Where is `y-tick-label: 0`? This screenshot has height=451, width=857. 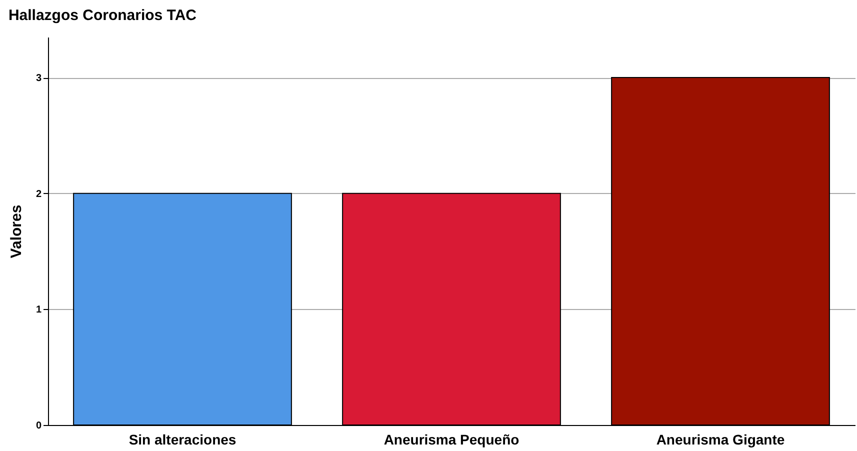 y-tick-label: 0 is located at coordinates (39, 426).